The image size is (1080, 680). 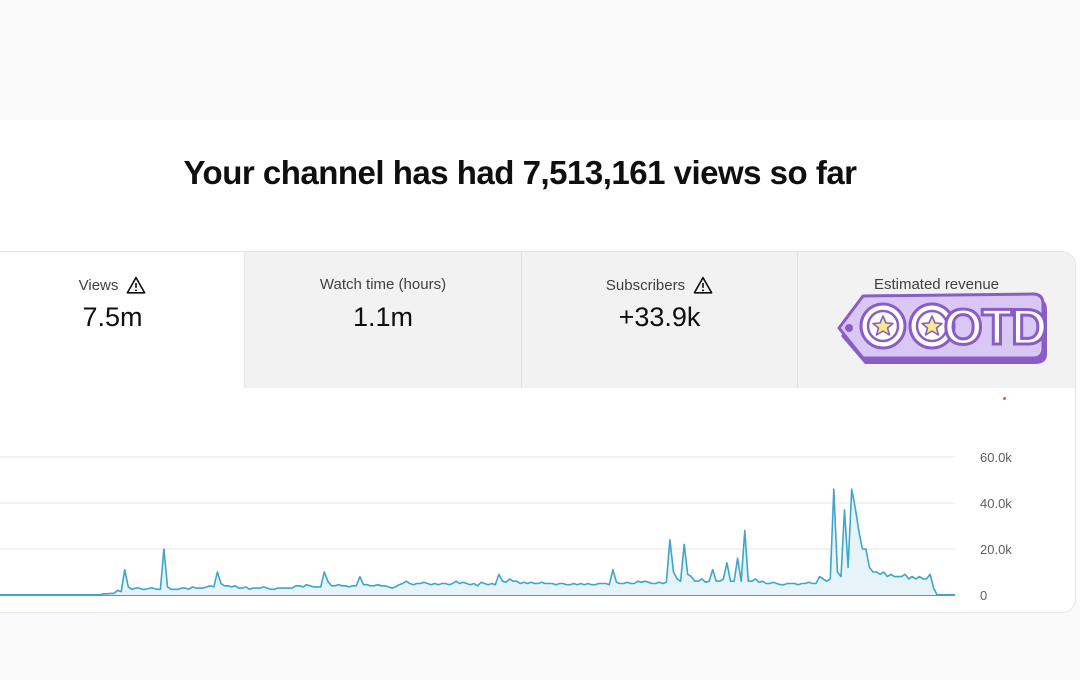 I want to click on chart-y-axis: 0 20.0k 40.0k 60.0k, so click(x=996, y=526).